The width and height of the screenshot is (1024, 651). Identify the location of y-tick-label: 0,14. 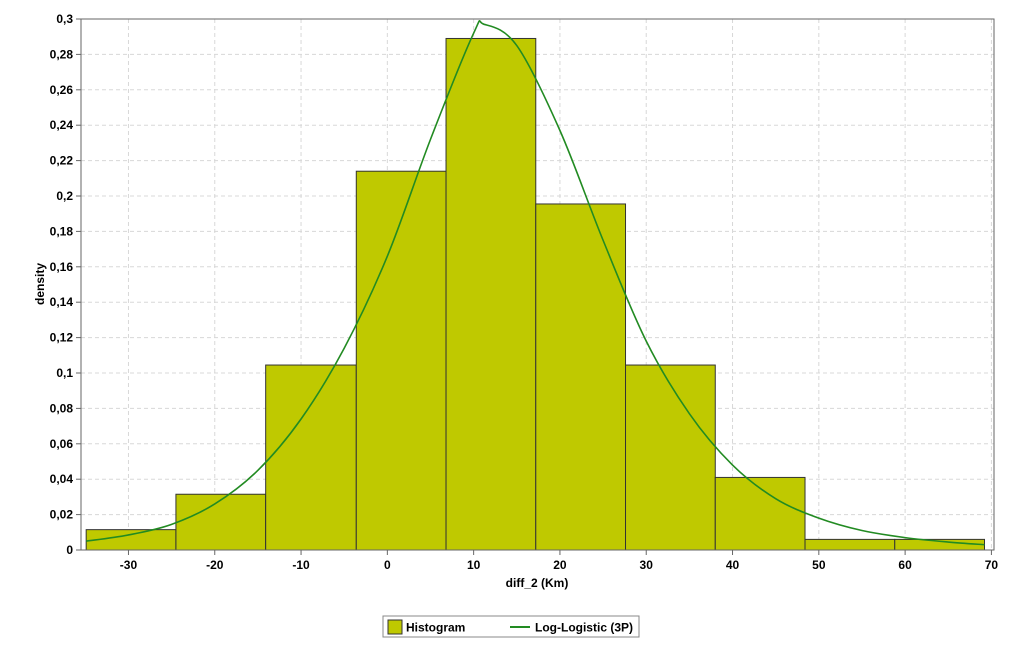
(62, 302).